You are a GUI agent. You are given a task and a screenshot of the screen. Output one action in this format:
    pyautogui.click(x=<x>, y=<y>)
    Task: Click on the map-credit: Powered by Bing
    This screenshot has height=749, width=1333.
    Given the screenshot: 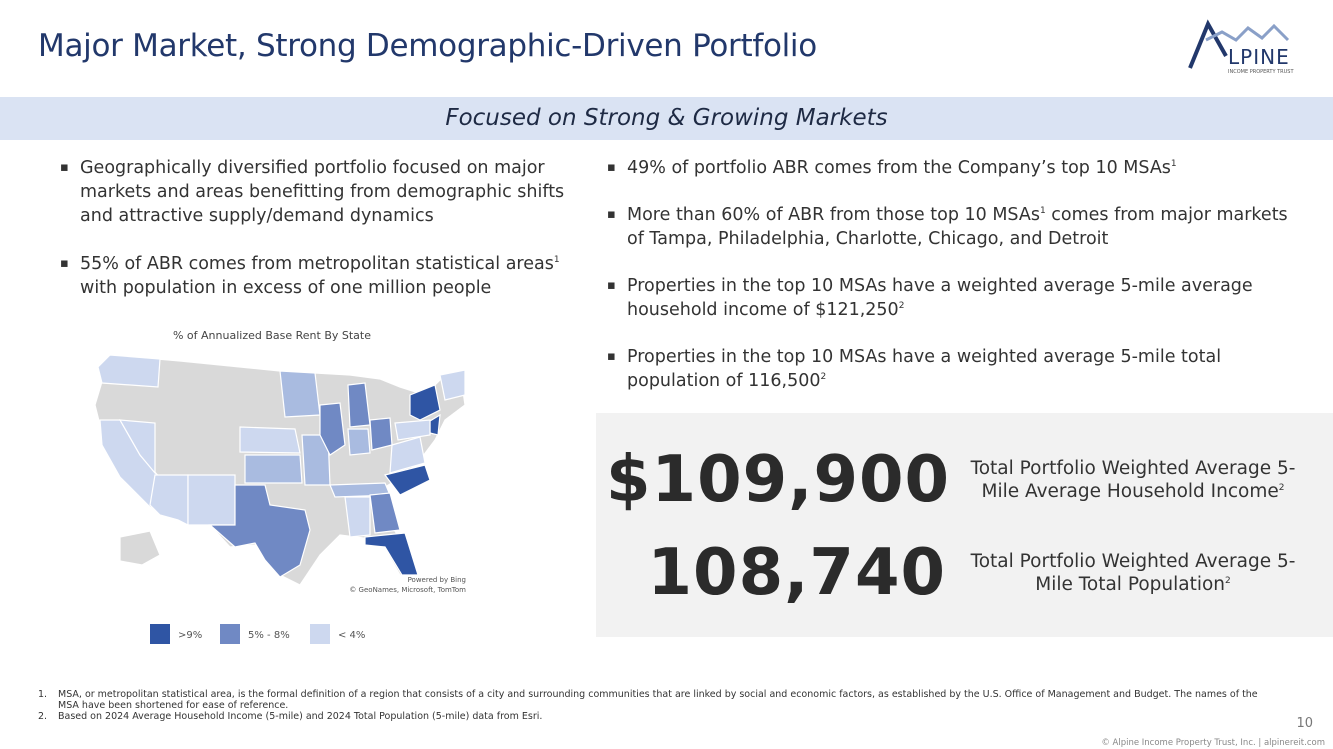 What is the action you would take?
    pyautogui.click(x=437, y=580)
    